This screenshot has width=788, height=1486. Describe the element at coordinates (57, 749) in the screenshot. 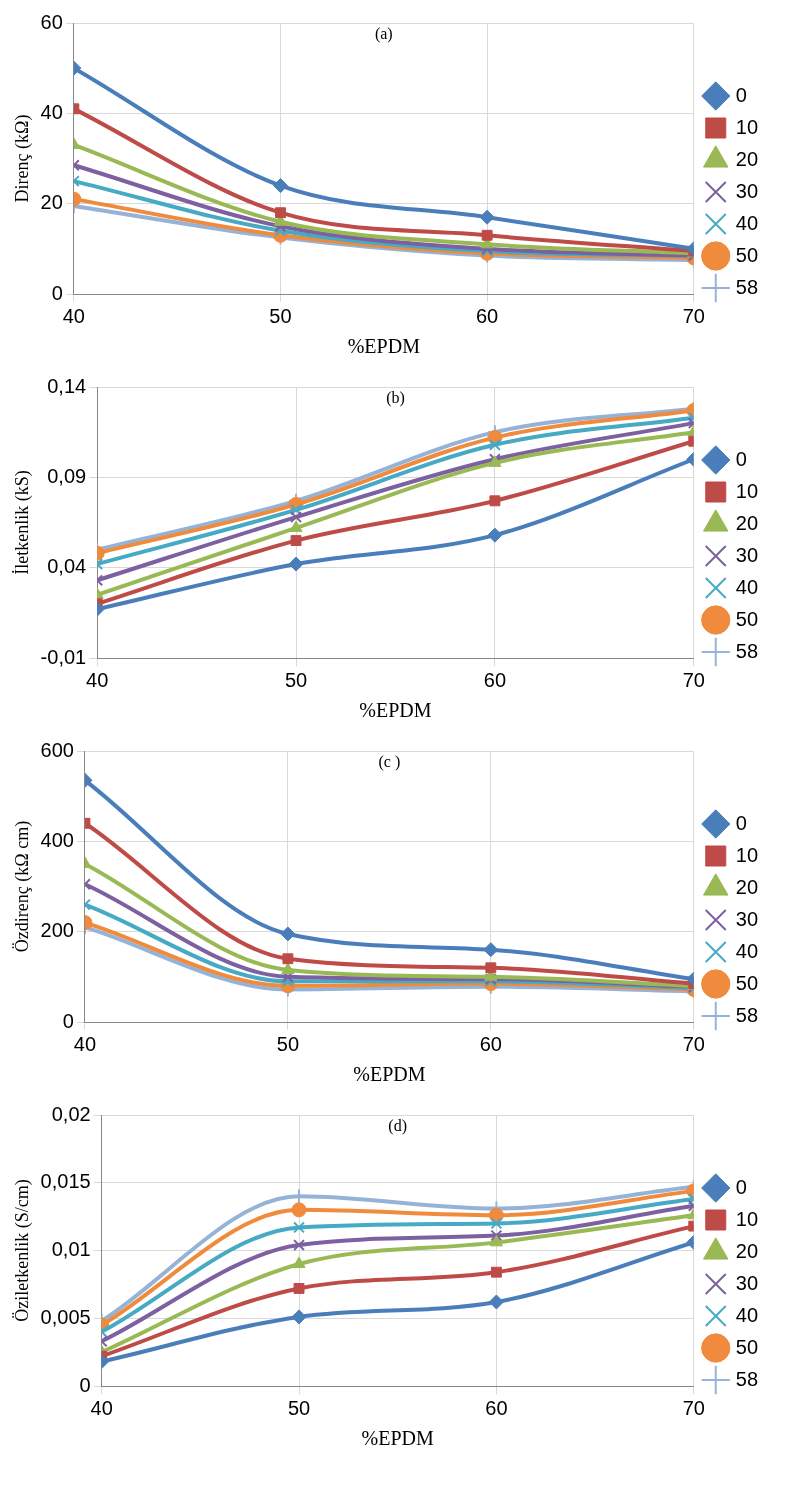

I see `y-tick-label: 600` at that location.